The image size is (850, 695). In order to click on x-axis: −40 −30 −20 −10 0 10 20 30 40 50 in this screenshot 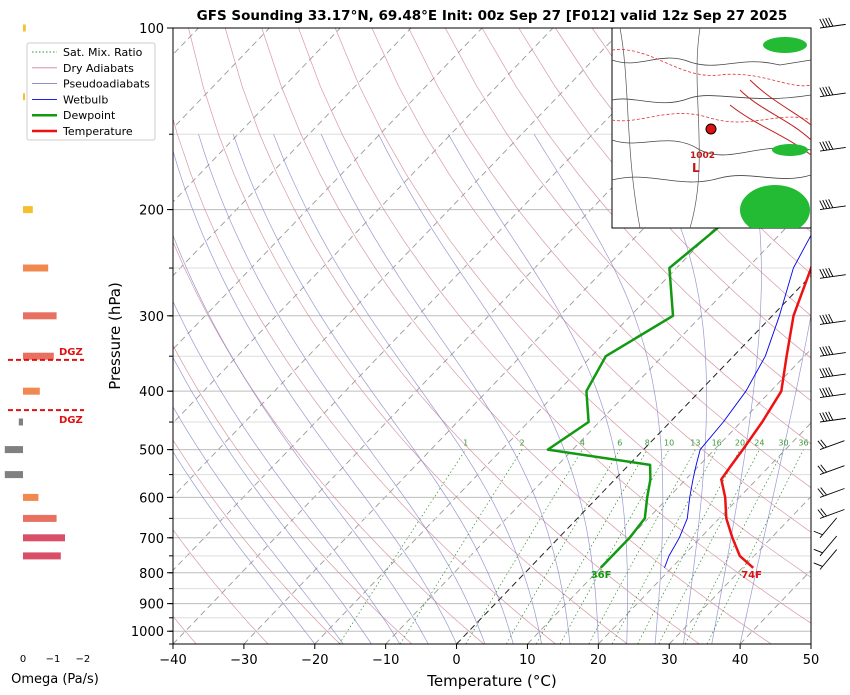, I will do `click(489, 656)`.